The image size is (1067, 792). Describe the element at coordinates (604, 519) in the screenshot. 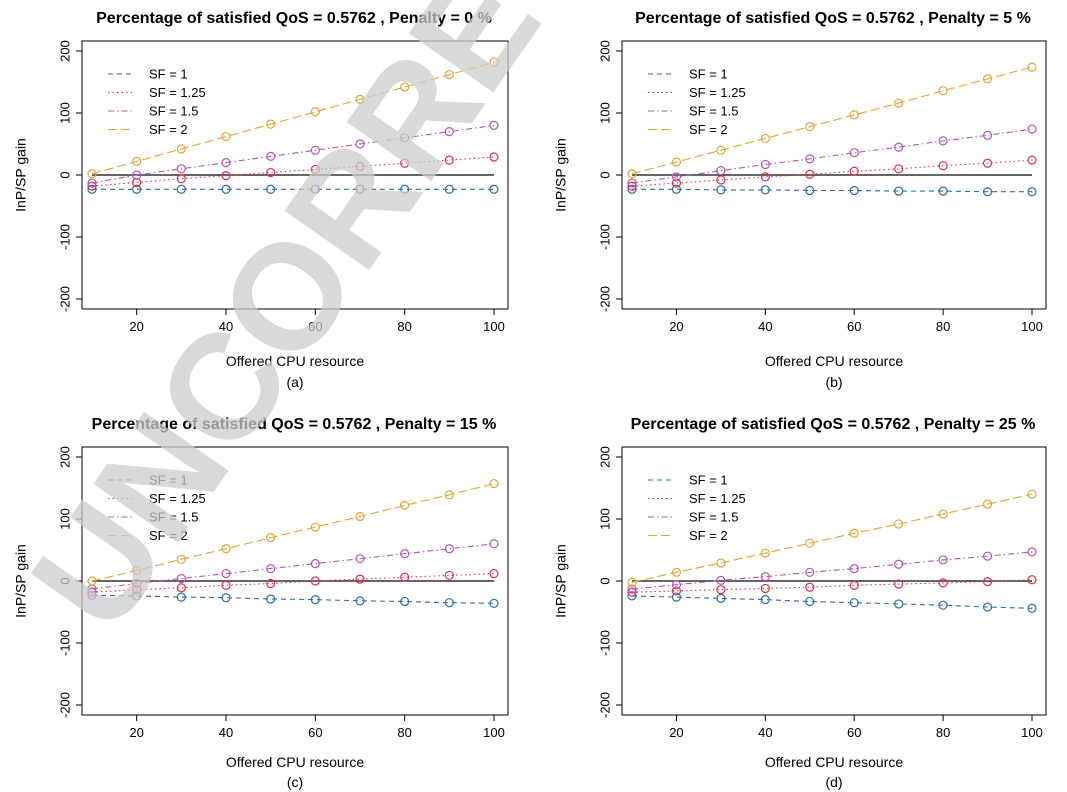

I see `y-tick-label: 100` at that location.